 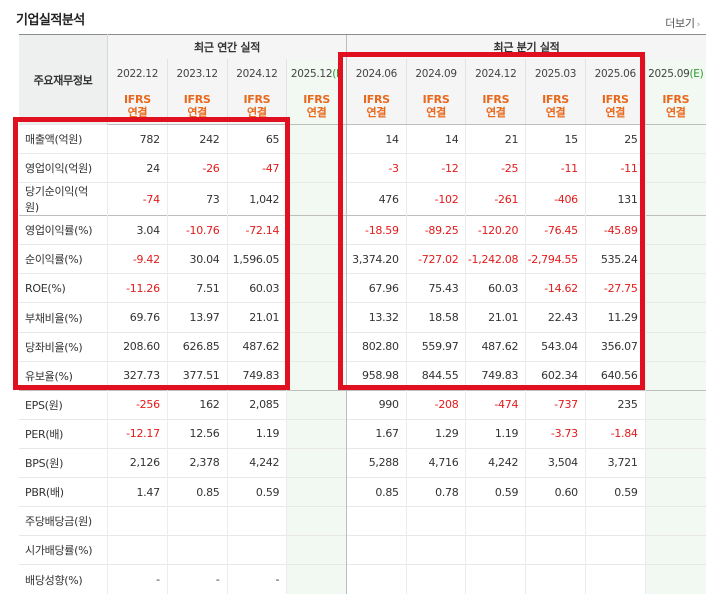 What do you see at coordinates (196, 288) in the screenshot?
I see `table-cell: 7.51` at bounding box center [196, 288].